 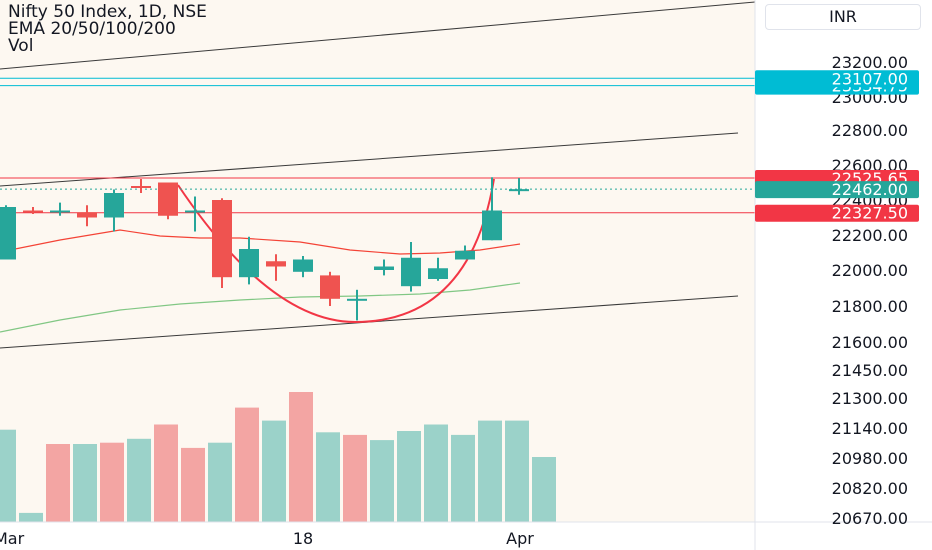 What do you see at coordinates (870, 270) in the screenshot?
I see `price-tick-label: 22000.00` at bounding box center [870, 270].